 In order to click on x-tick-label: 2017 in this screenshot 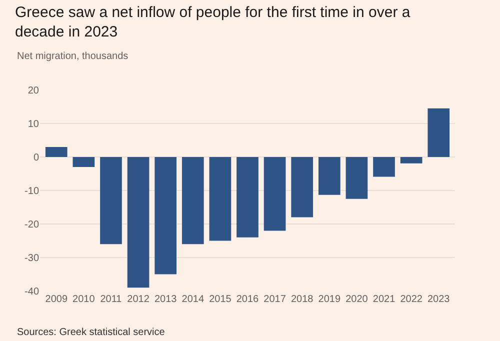, I will do `click(275, 299)`.